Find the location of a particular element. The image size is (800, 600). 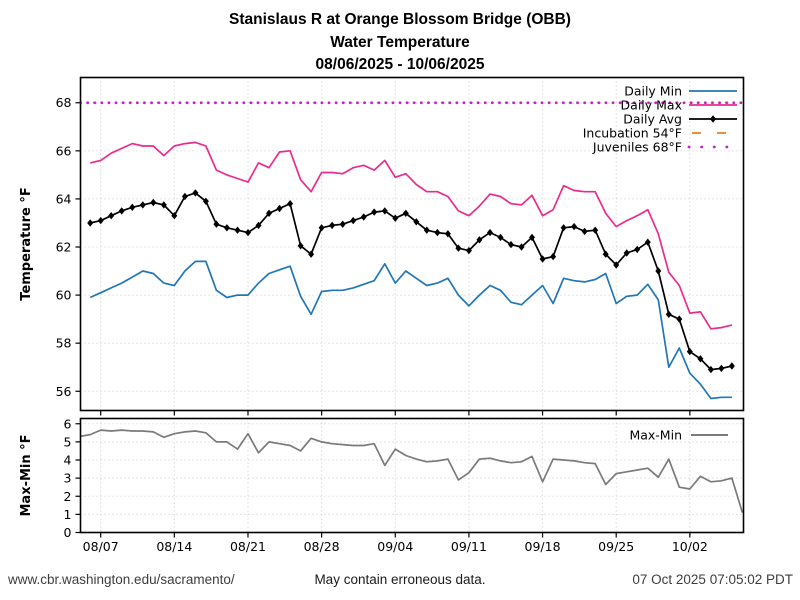

x-tick-label: 08/28 is located at coordinates (322, 546).